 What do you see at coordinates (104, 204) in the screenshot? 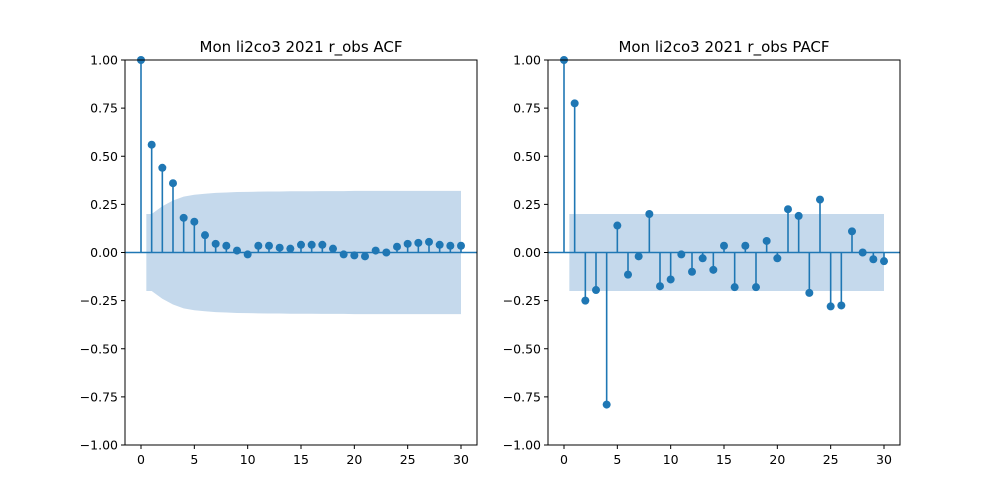
I see `acf-ytick-label: 0.25` at bounding box center [104, 204].